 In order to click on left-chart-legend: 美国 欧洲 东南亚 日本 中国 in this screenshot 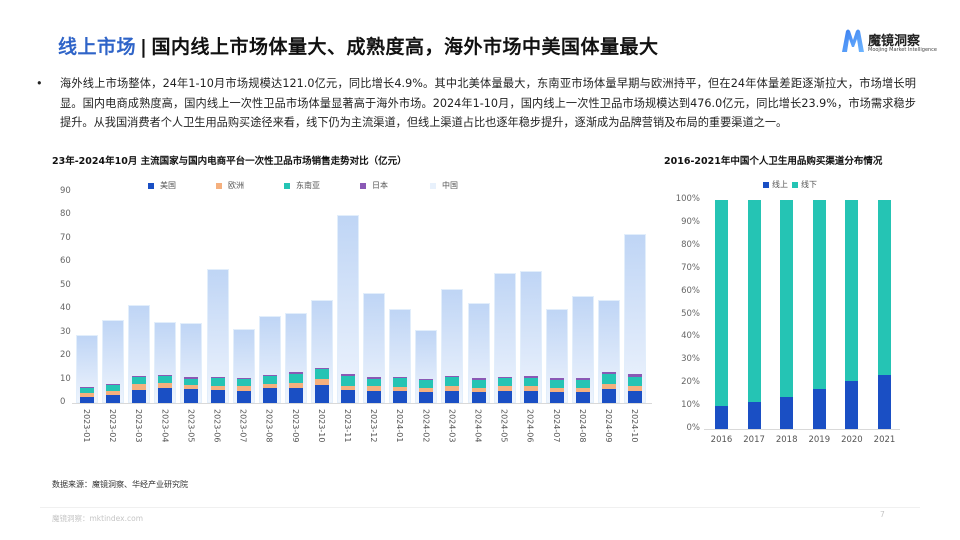, I will do `click(303, 185)`.